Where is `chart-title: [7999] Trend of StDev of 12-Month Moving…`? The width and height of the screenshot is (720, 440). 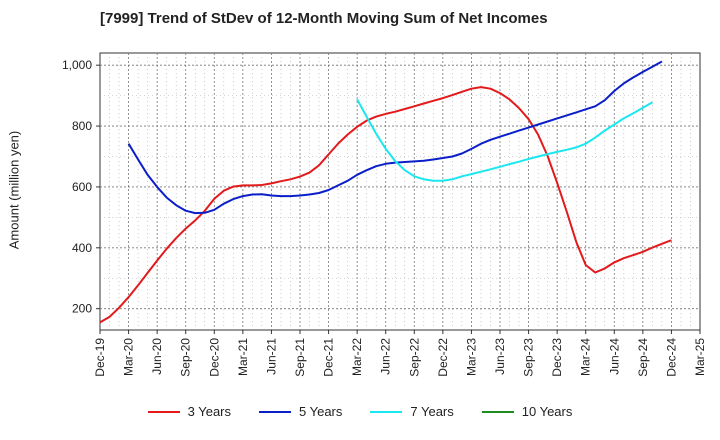
chart-title: [7999] Trend of StDev of 12-Month Moving… is located at coordinates (324, 18).